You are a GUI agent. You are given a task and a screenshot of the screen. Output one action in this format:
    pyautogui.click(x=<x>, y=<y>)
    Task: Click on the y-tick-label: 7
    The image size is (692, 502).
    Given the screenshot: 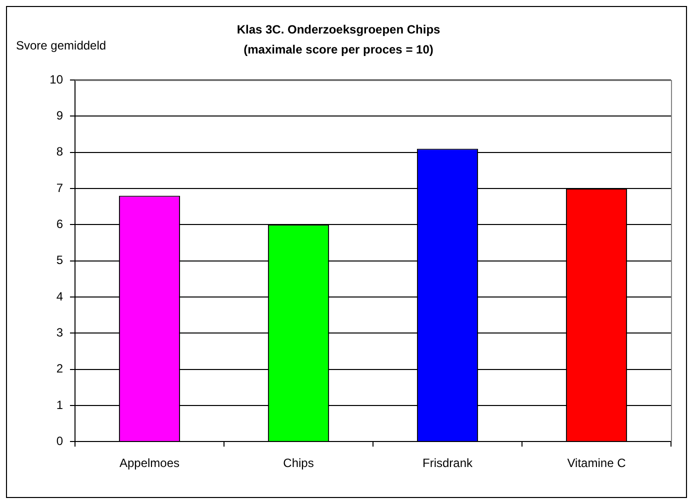 What is the action you would take?
    pyautogui.click(x=60, y=187)
    